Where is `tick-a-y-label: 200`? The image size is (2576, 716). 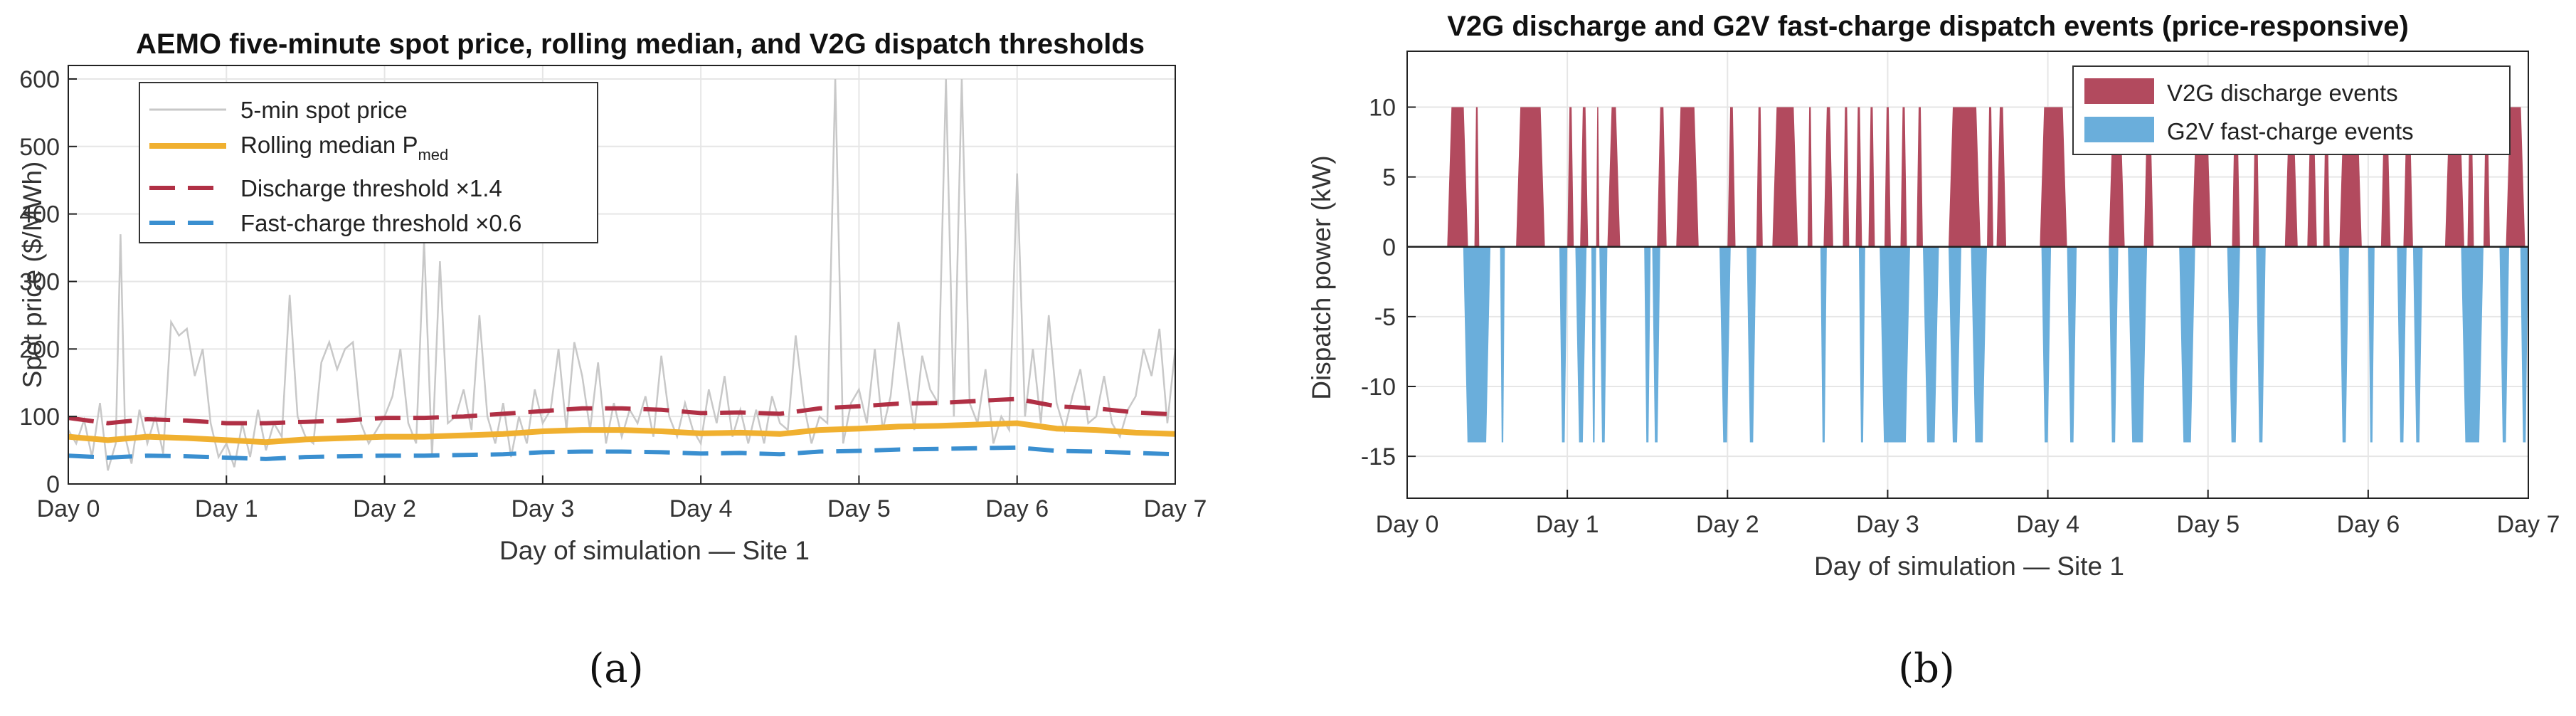 tick-a-y-label: 200 is located at coordinates (40, 349).